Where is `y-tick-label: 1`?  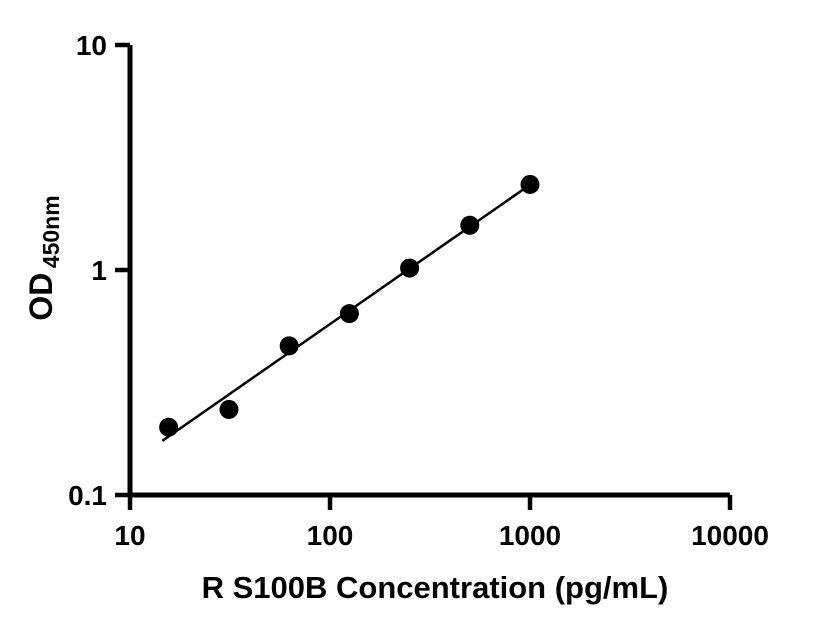
y-tick-label: 1 is located at coordinates (99, 270).